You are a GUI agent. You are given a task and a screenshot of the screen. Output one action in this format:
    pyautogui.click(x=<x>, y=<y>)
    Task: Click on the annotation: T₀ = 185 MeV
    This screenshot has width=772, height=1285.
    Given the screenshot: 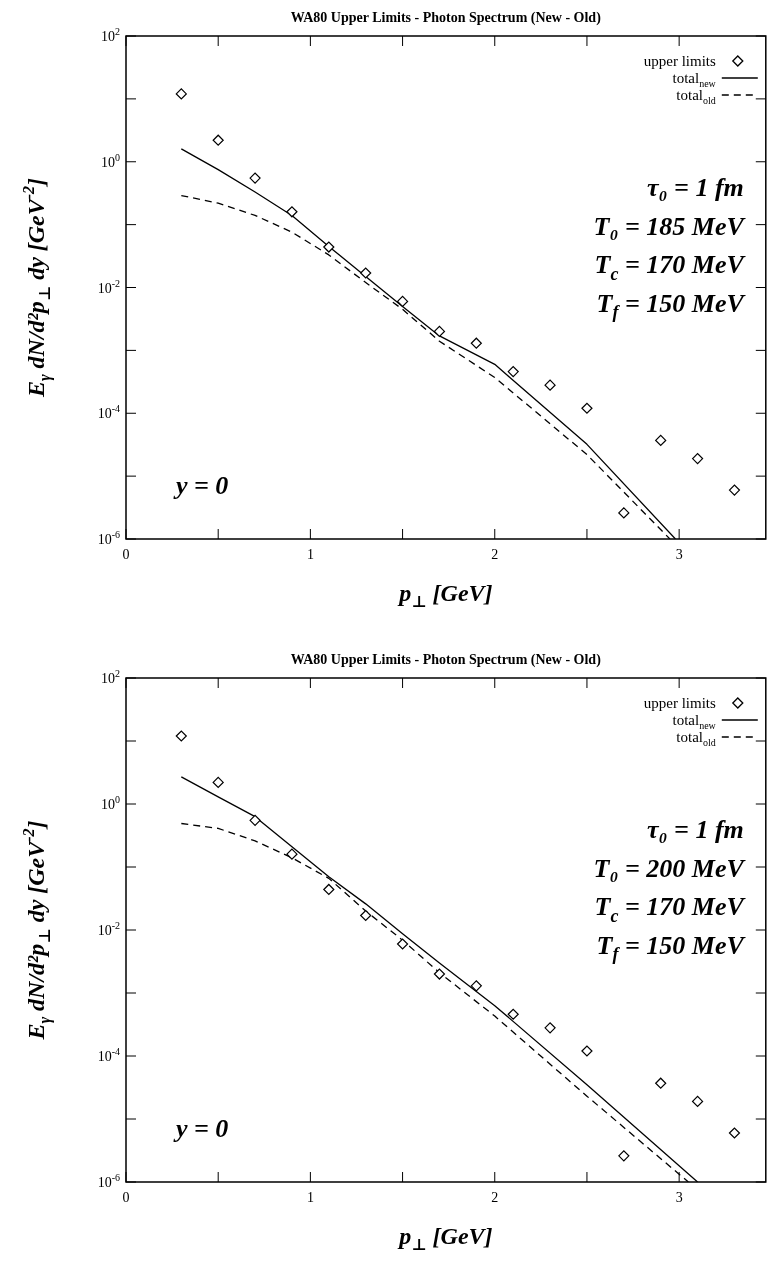 What is the action you would take?
    pyautogui.click(x=670, y=226)
    